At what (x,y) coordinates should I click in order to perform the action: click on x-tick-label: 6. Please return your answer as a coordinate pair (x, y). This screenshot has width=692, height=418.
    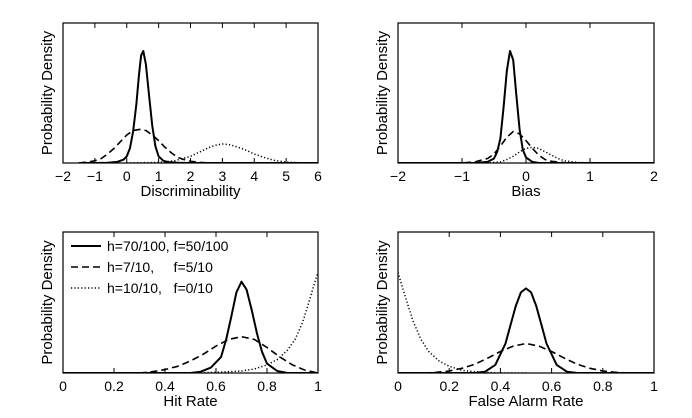
    Looking at the image, I should click on (318, 176).